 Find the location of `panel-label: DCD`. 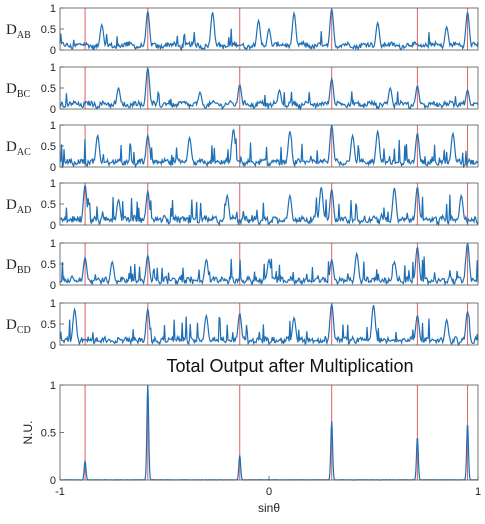

panel-label: DCD is located at coordinates (18, 326).